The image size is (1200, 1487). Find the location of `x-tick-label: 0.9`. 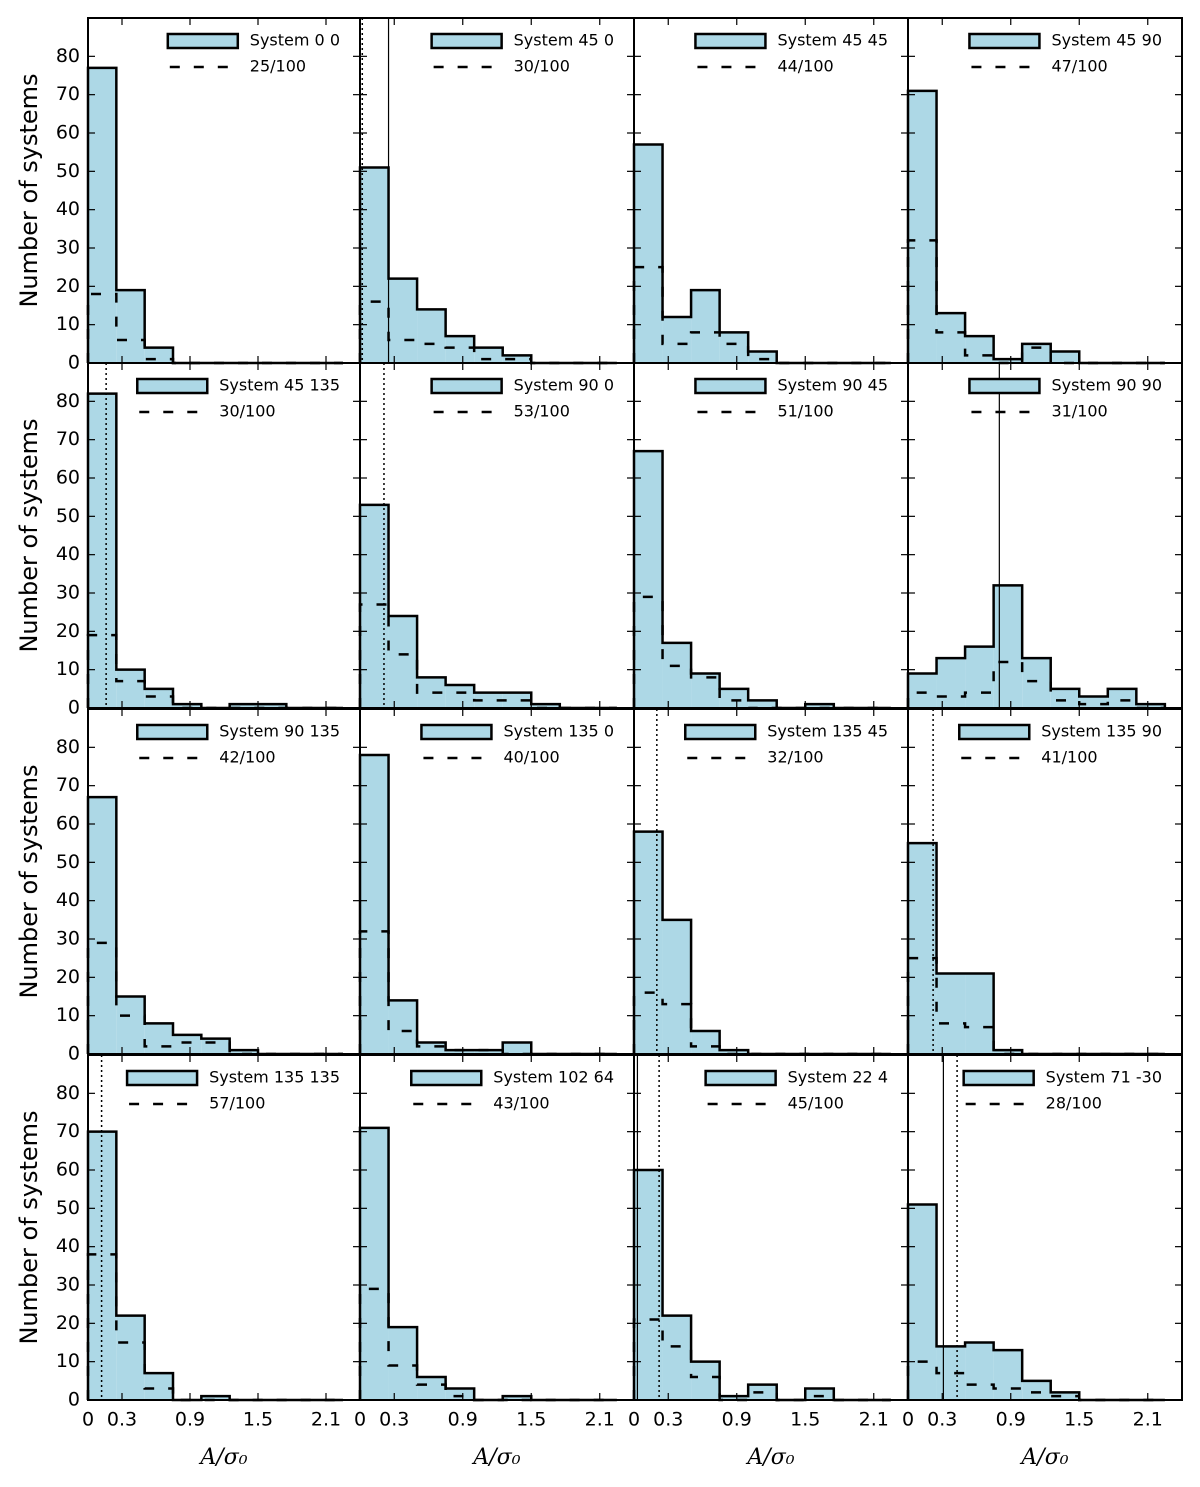

x-tick-label: 0.9 is located at coordinates (1011, 1420).